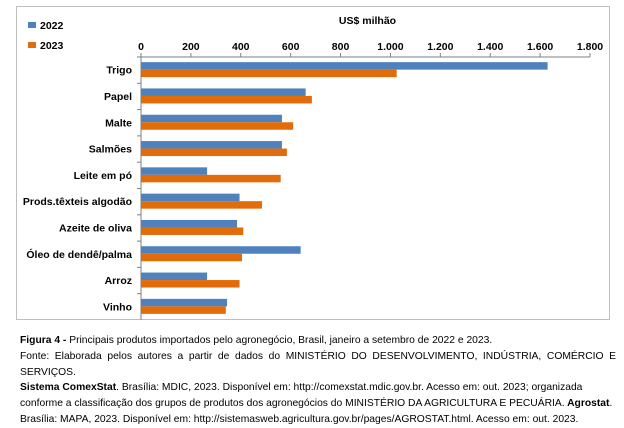 This screenshot has height=428, width=624. What do you see at coordinates (32, 45) in the screenshot?
I see `legend-swatch-2023` at bounding box center [32, 45].